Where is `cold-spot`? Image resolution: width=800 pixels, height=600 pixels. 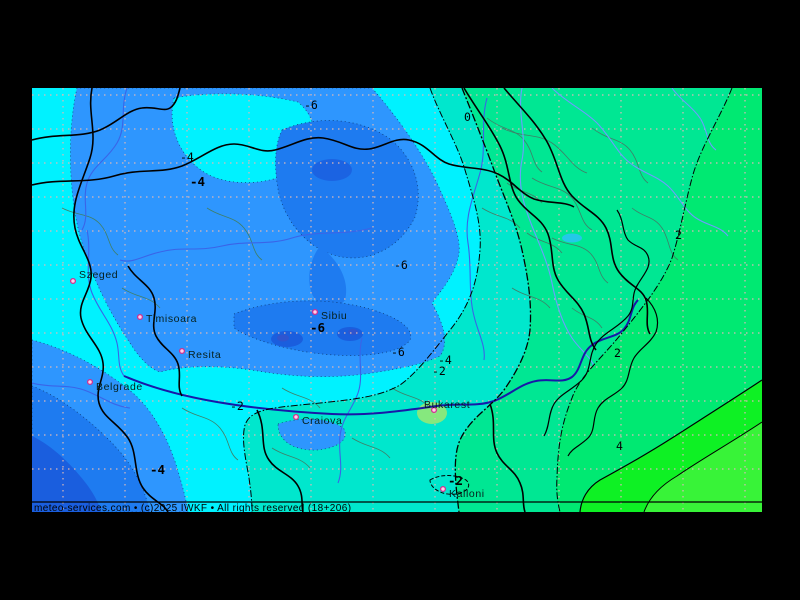
cold-spot is located at coordinates (332, 170).